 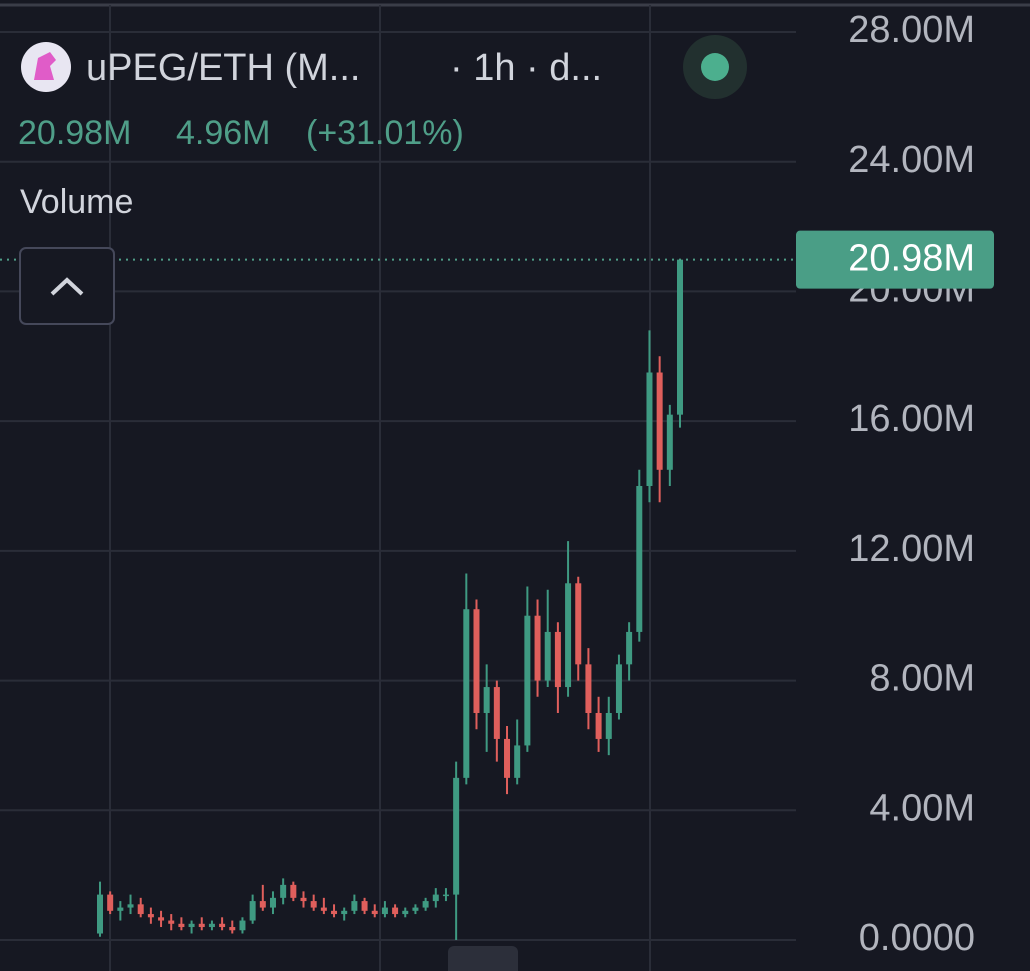 What do you see at coordinates (715, 67) in the screenshot?
I see `status-dot` at bounding box center [715, 67].